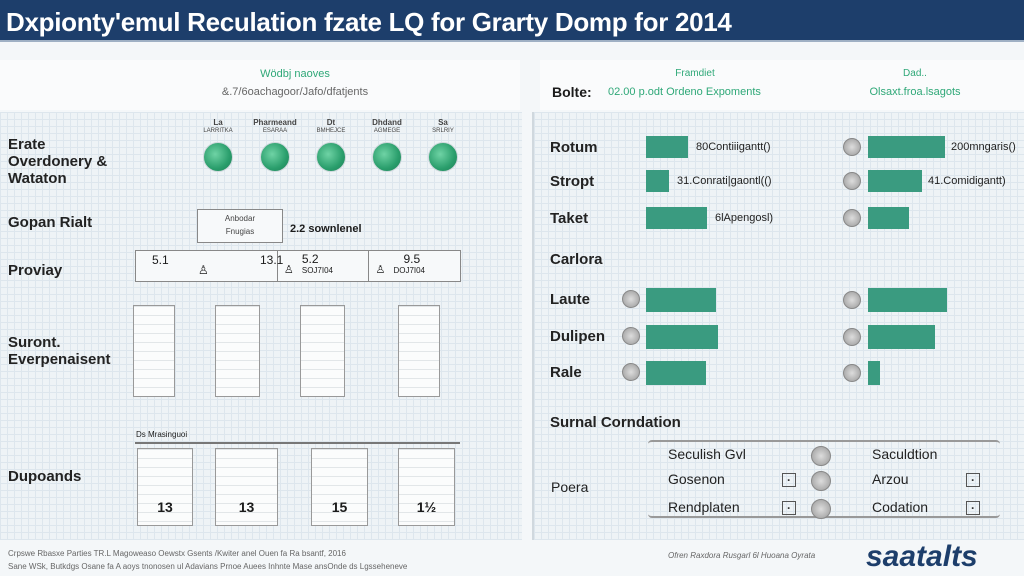 The height and width of the screenshot is (576, 1024). What do you see at coordinates (317, 270) in the screenshot?
I see `cell-sub: SOJ7I04` at bounding box center [317, 270].